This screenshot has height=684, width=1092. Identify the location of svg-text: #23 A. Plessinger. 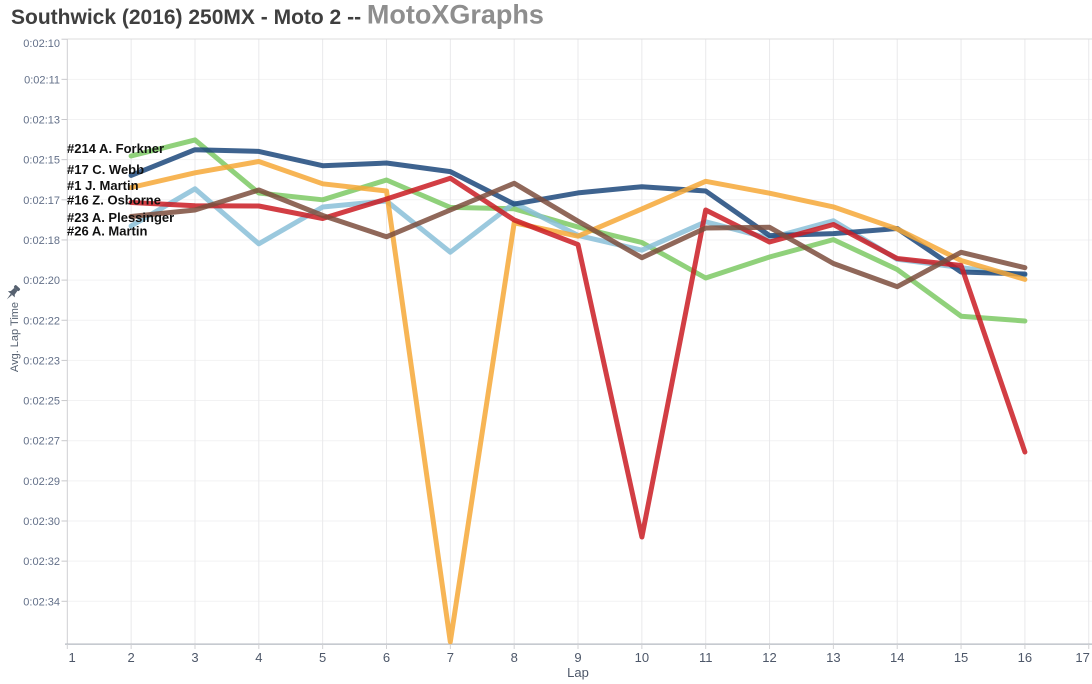
(120, 217).